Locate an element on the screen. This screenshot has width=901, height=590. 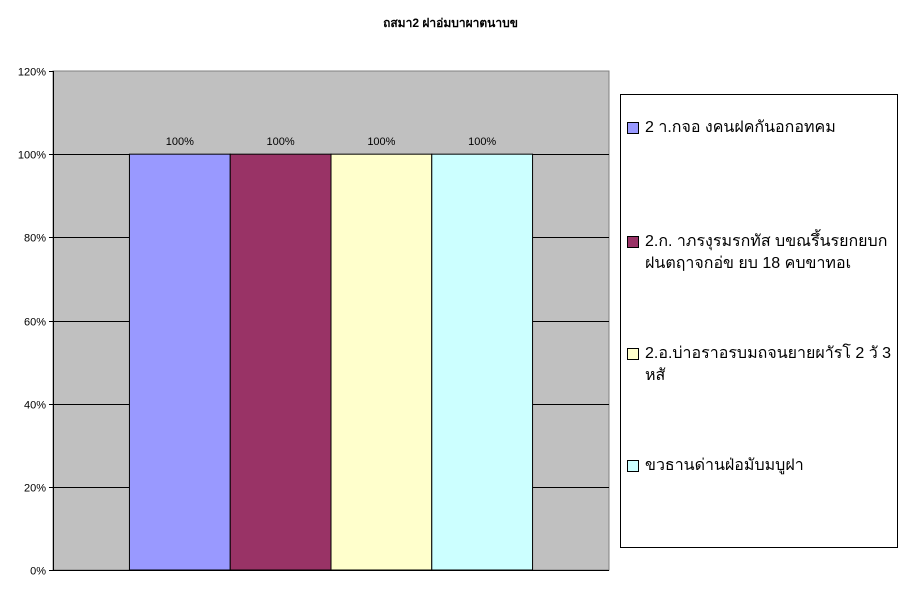
y-tick-label: 100% is located at coordinates (32, 156).